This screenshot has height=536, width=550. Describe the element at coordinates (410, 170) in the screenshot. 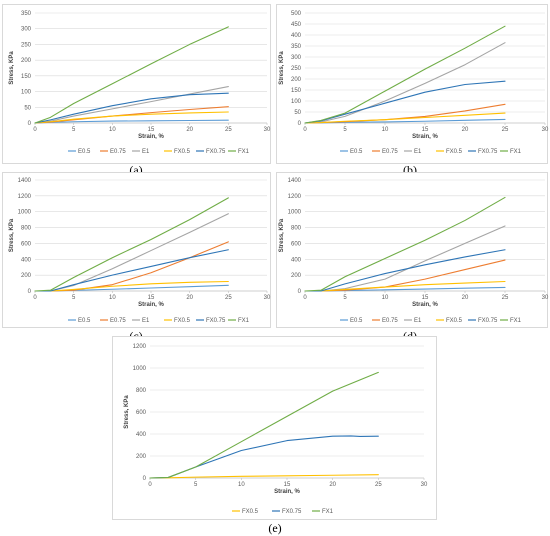

I see `caption-b: (b)` at that location.